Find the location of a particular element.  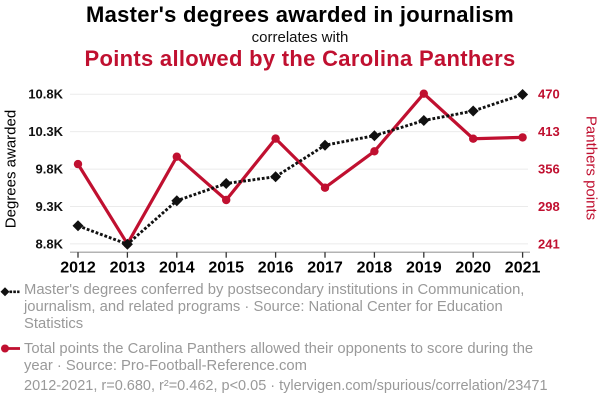

svg-text: 2014 is located at coordinates (177, 268).